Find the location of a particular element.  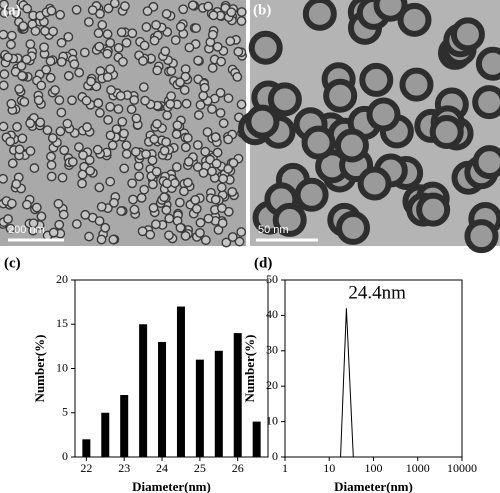

size-distribution-line is located at coordinates (347, 383).